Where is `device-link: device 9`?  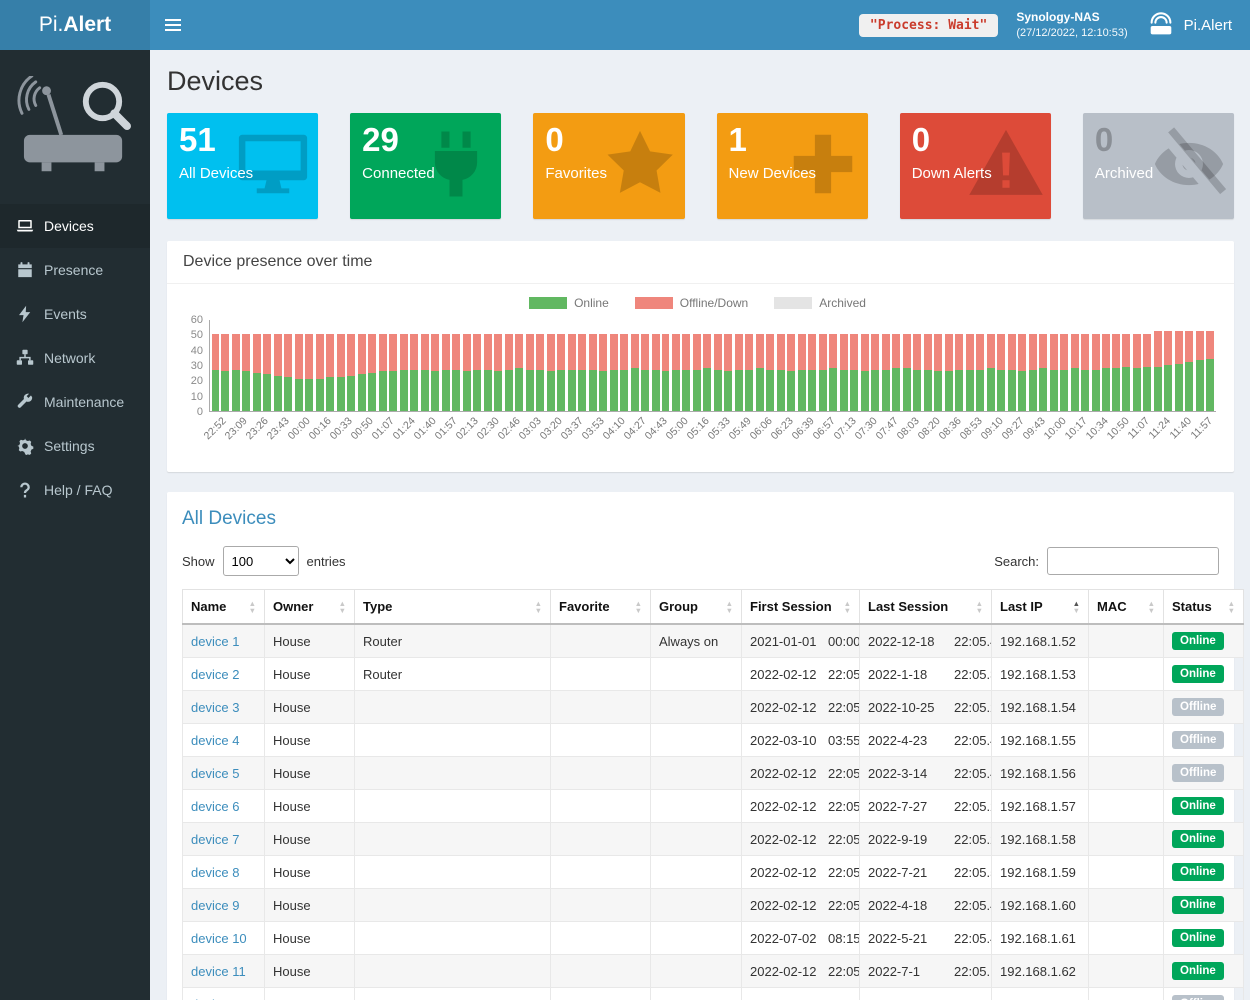
device-link: device 9 is located at coordinates (215, 905).